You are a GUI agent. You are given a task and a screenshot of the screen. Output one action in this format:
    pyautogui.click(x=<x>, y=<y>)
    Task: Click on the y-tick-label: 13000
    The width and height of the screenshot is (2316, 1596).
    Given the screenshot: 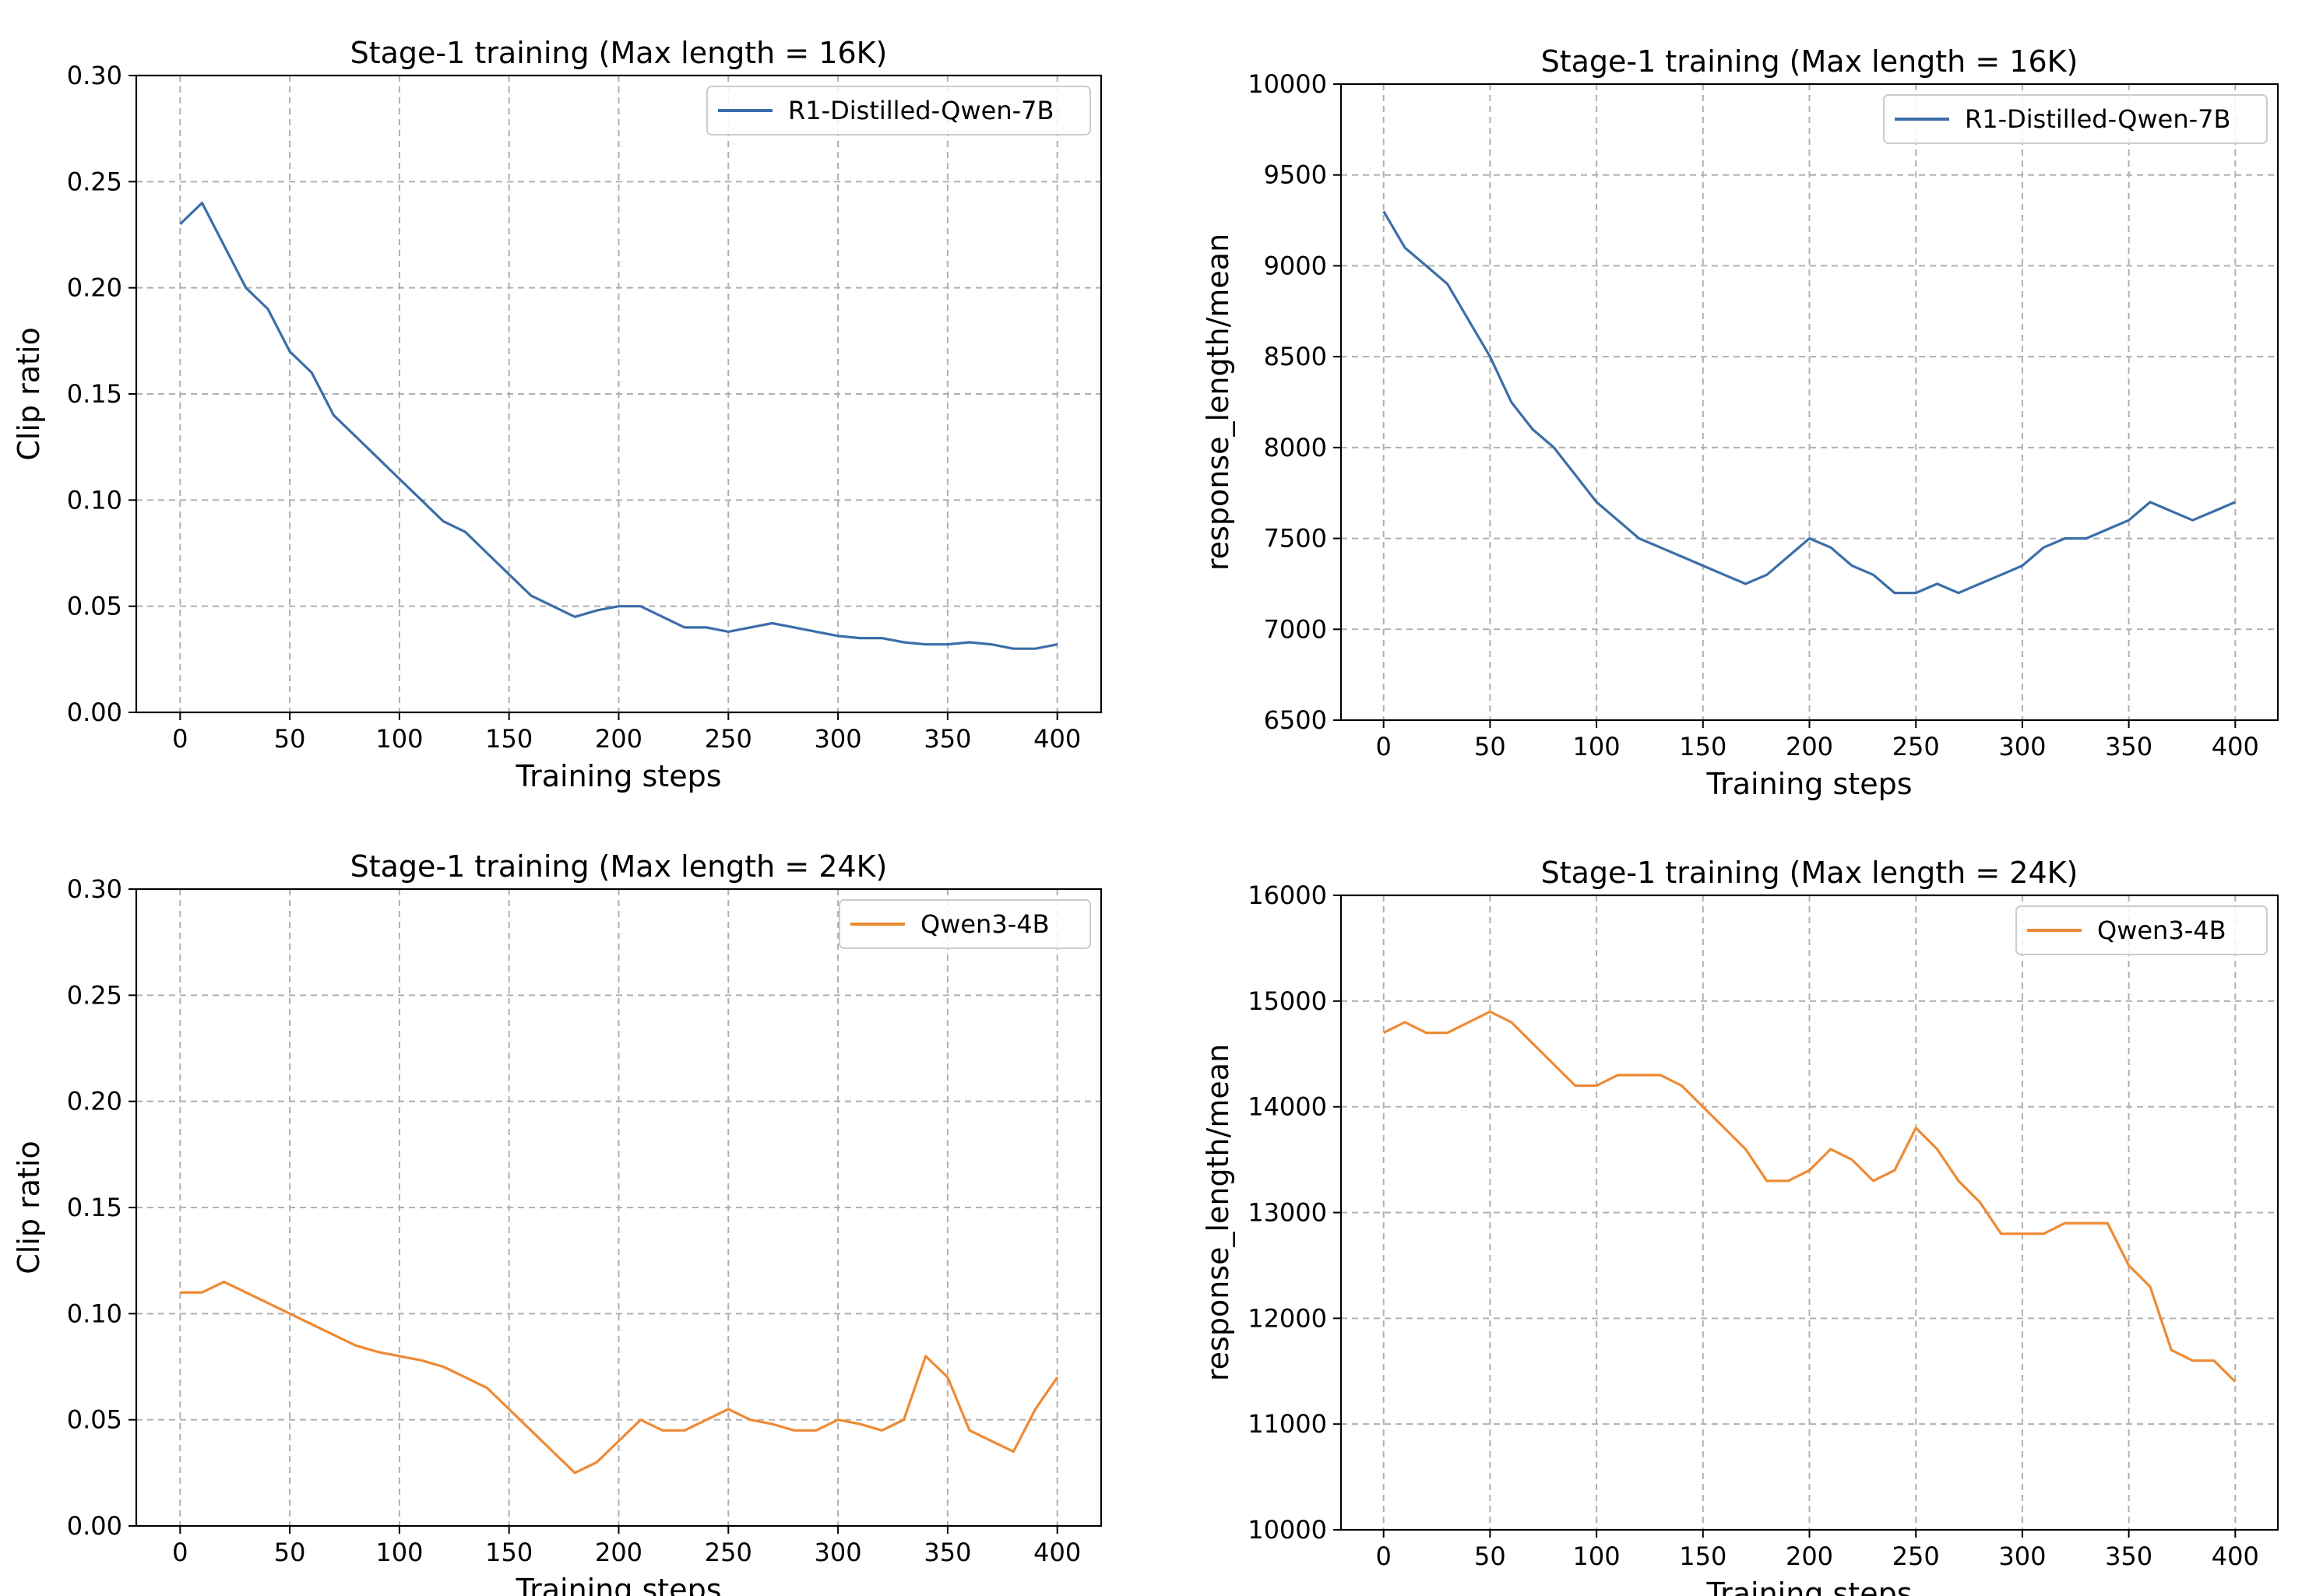 What is the action you would take?
    pyautogui.click(x=1287, y=1213)
    